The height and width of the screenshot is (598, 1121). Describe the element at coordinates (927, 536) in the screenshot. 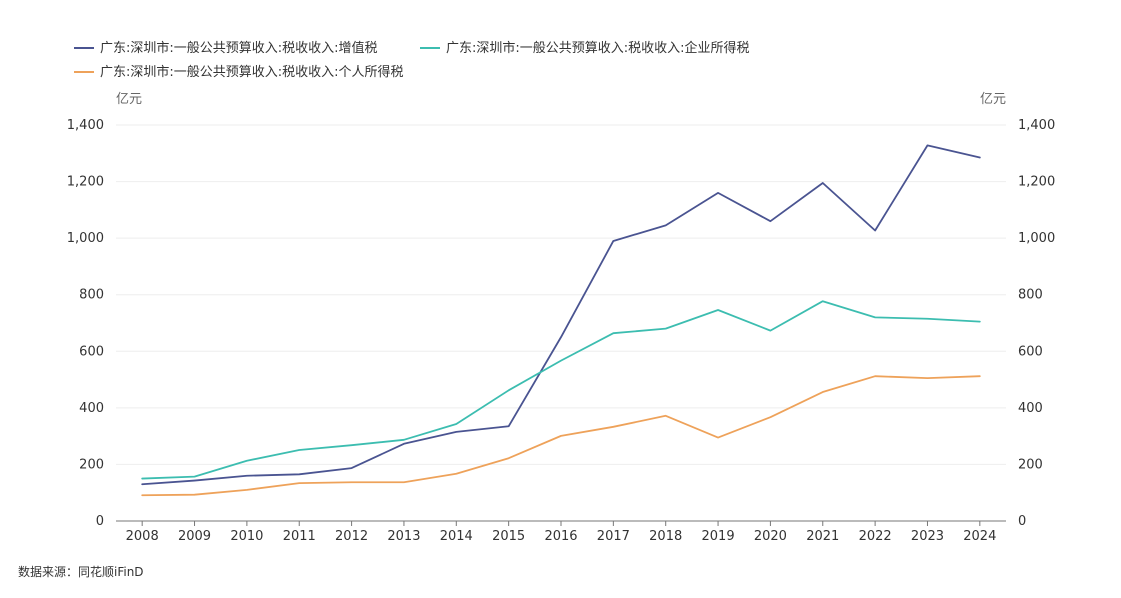

I see `x-tick-label: 2023` at that location.